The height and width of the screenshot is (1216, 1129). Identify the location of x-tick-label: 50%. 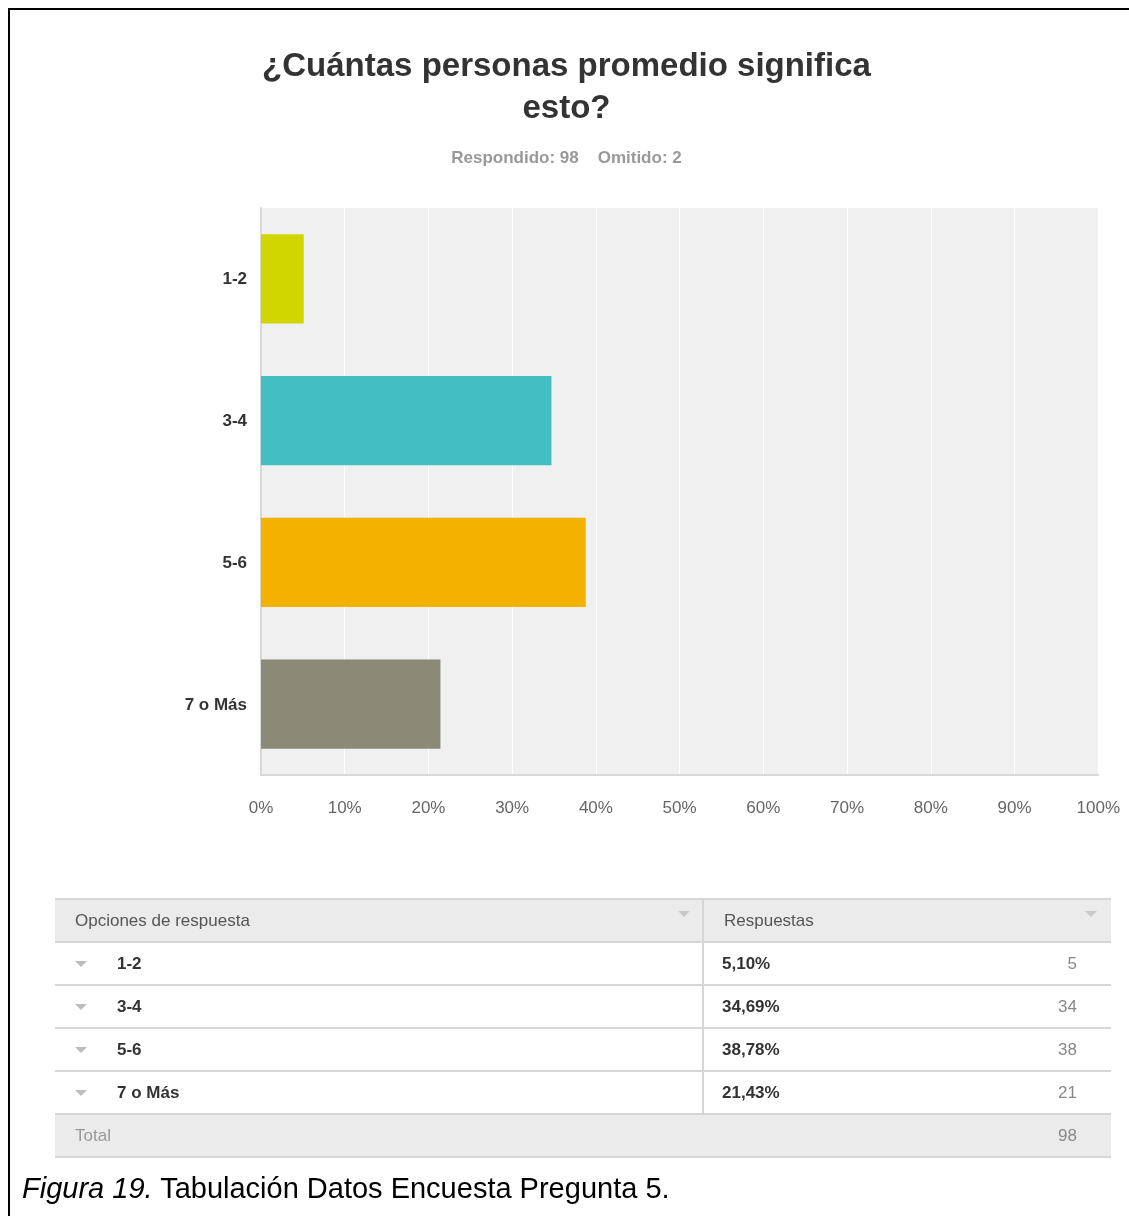
(679, 807).